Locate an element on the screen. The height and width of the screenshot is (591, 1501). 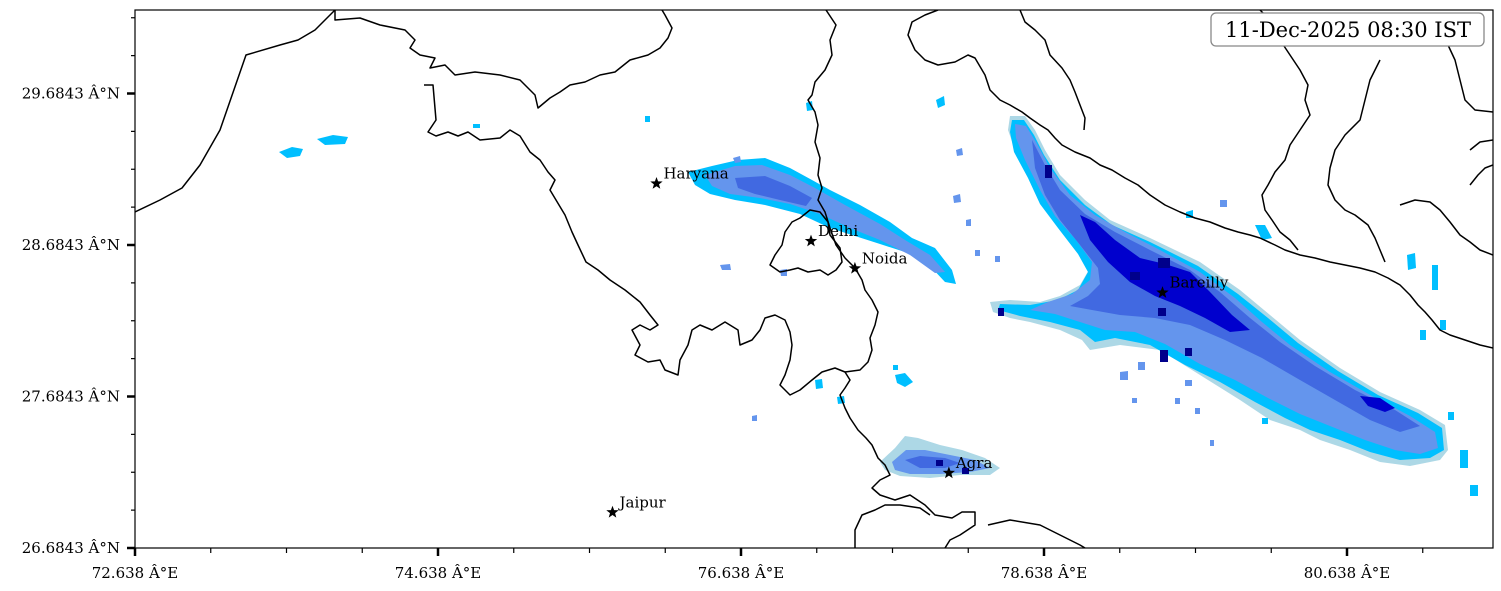
rain-band-haryana-delhi-core is located at coordinates (773, 191).